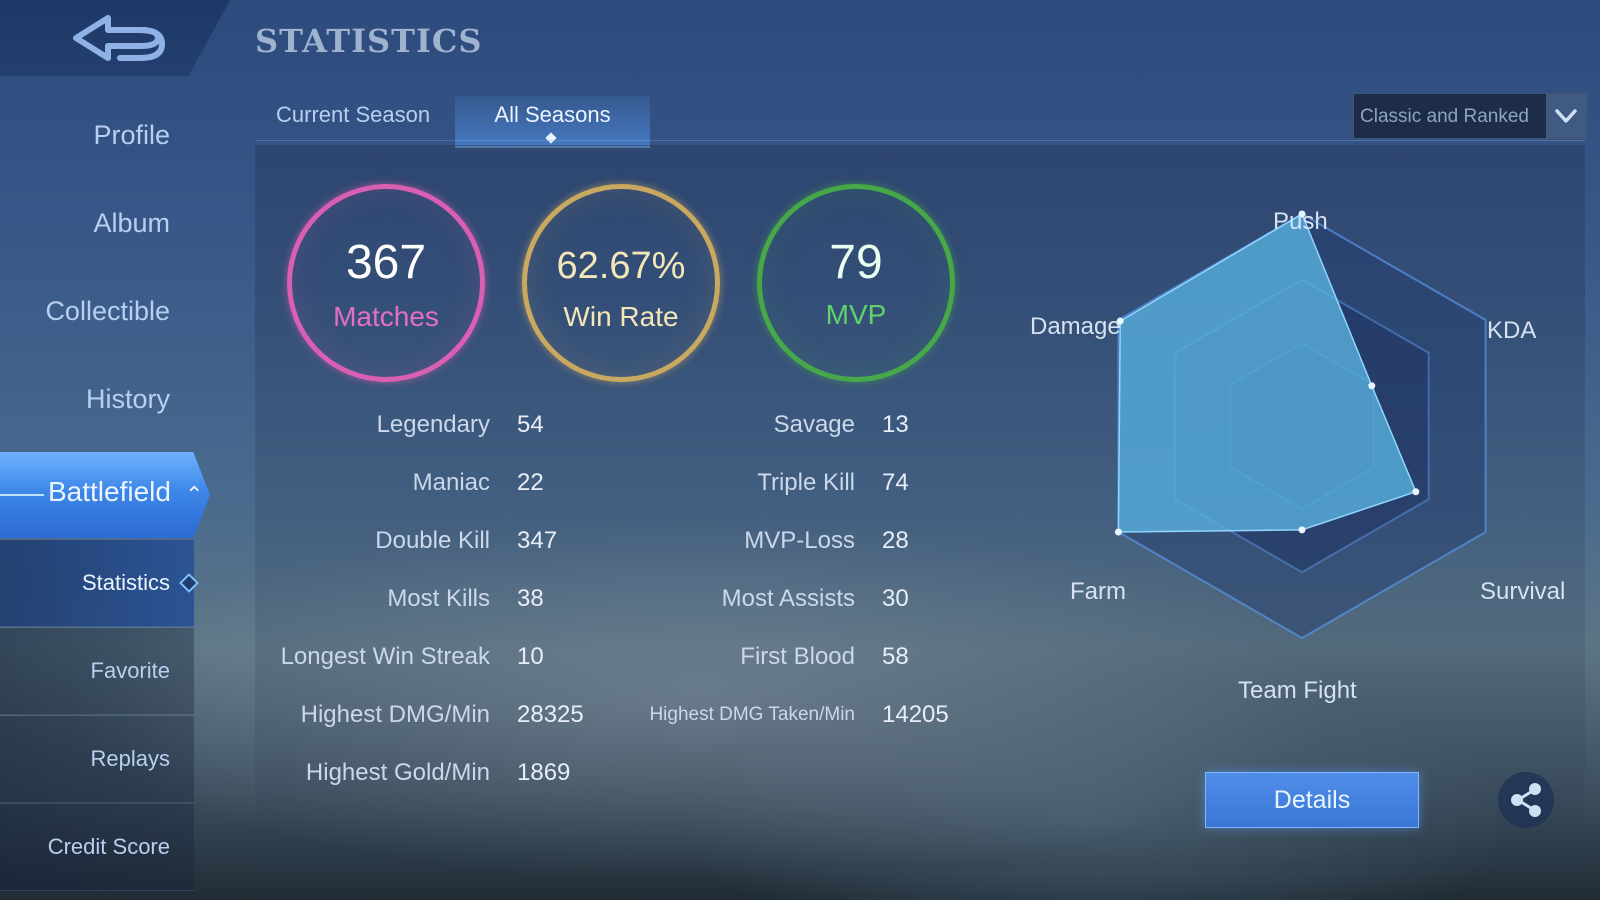  Describe the element at coordinates (856, 314) in the screenshot. I see `mvp-label: MVP` at that location.